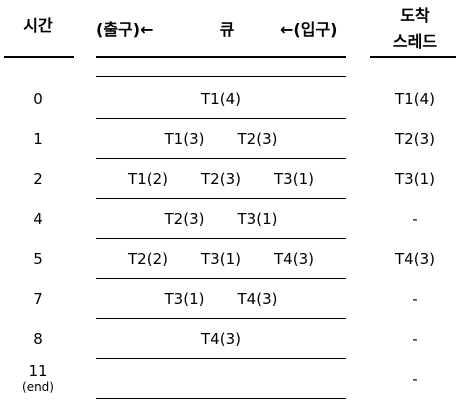 Image resolution: width=462 pixels, height=406 pixels. What do you see at coordinates (148, 259) in the screenshot?
I see `queue-item: T2(2)` at bounding box center [148, 259].